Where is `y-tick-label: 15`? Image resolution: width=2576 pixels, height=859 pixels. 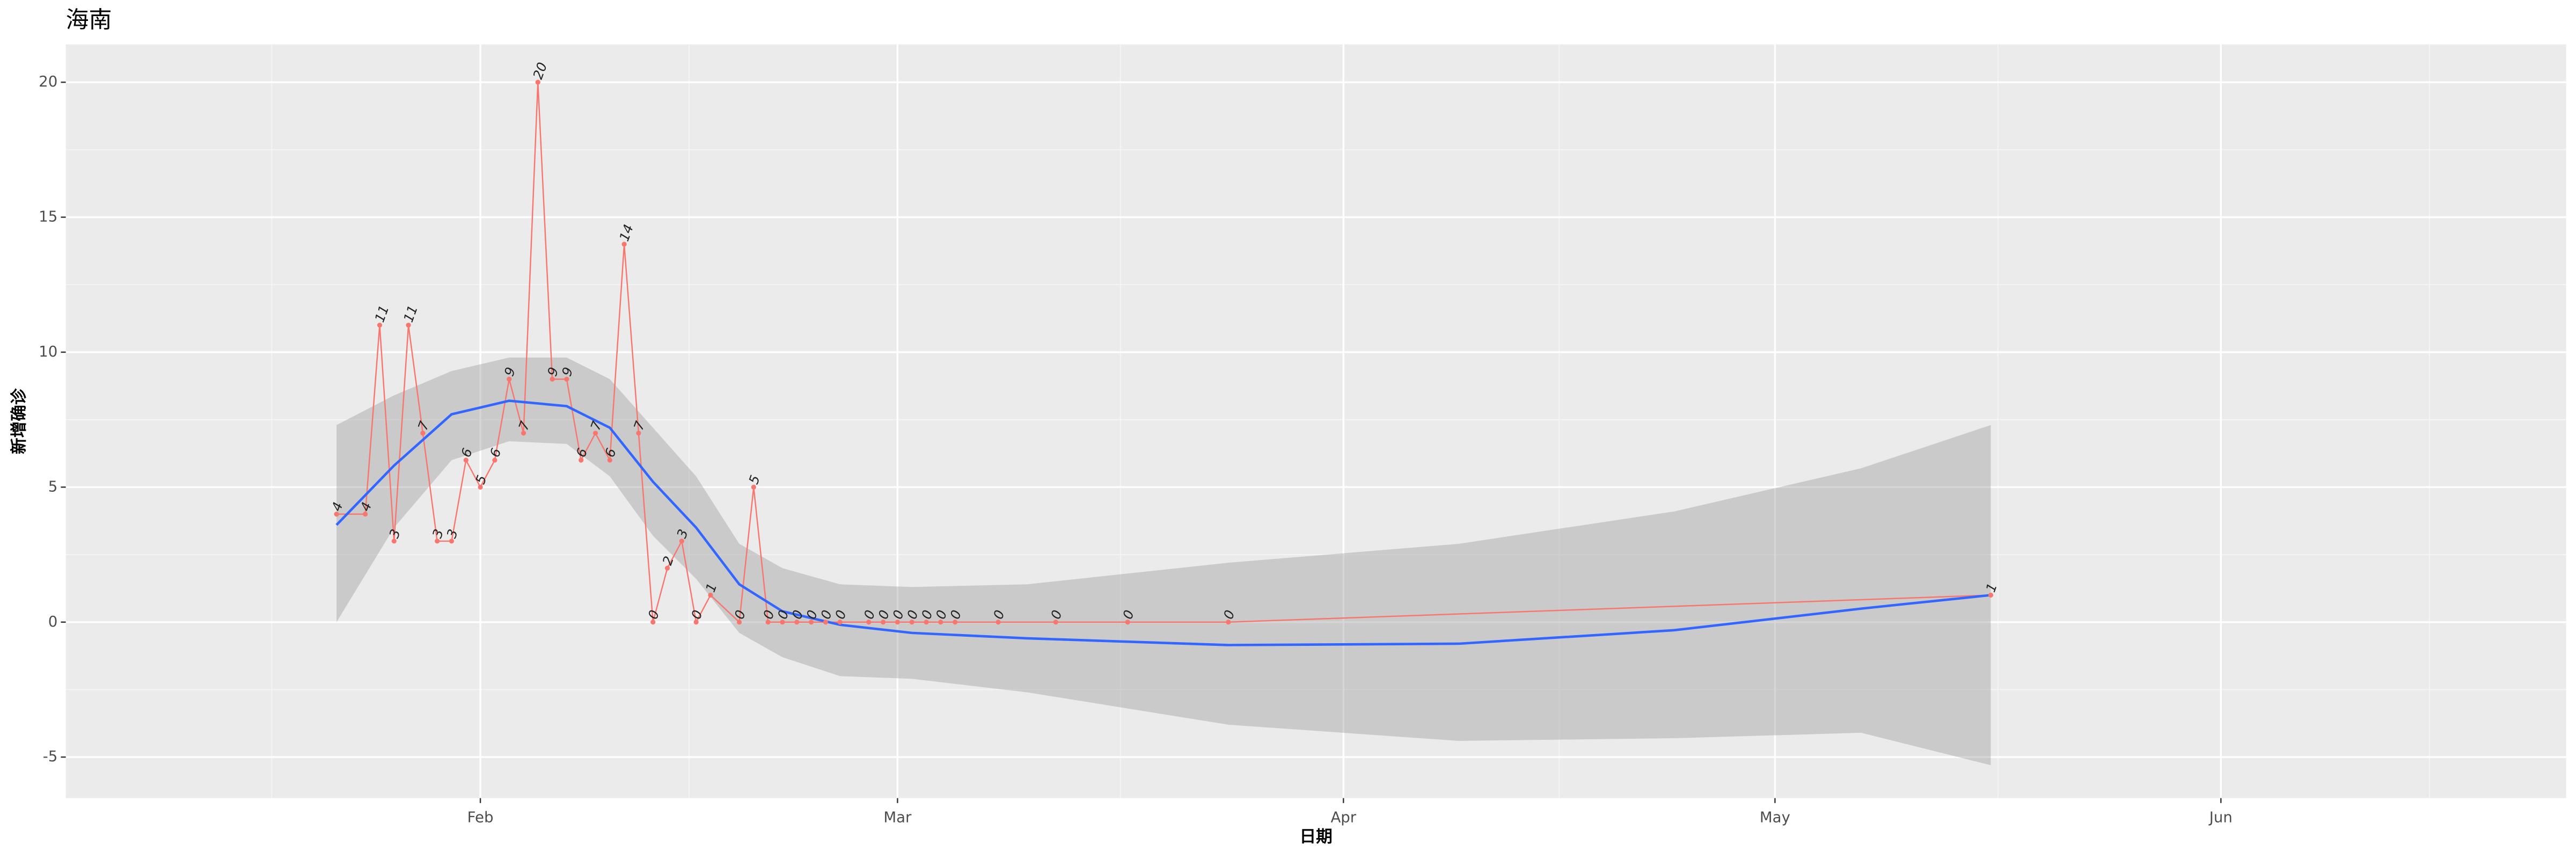 y-tick-label: 15 is located at coordinates (48, 216).